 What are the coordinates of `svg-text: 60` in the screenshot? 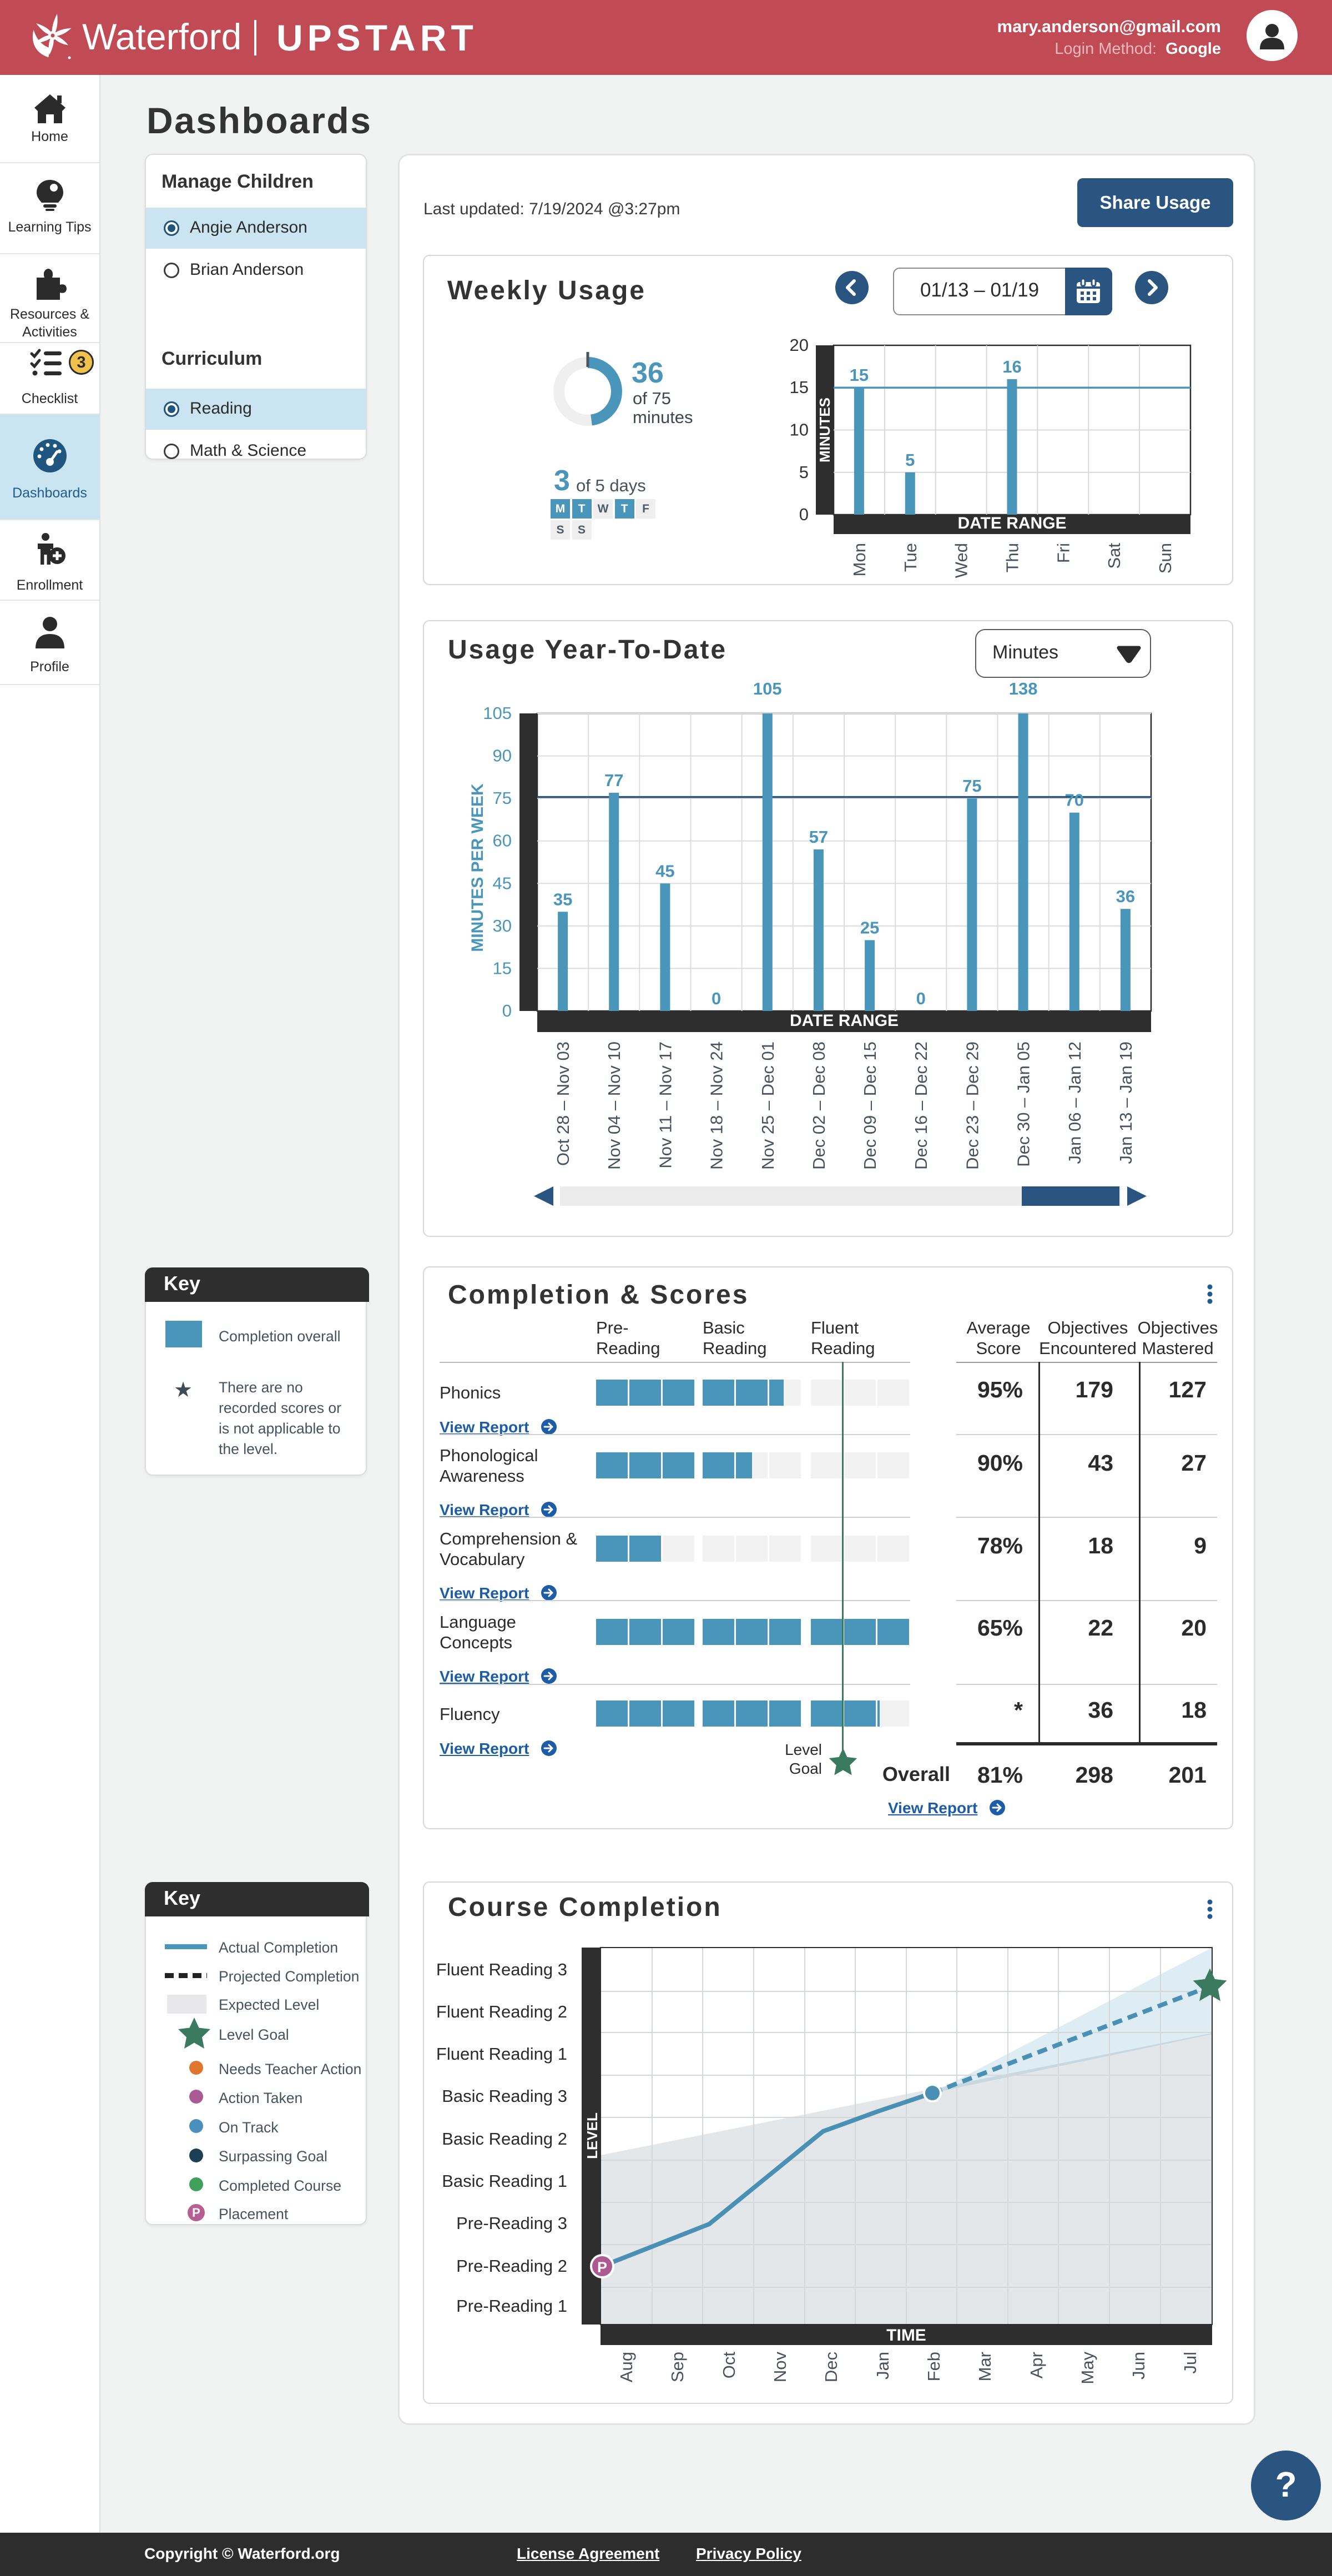 It's located at (503, 841).